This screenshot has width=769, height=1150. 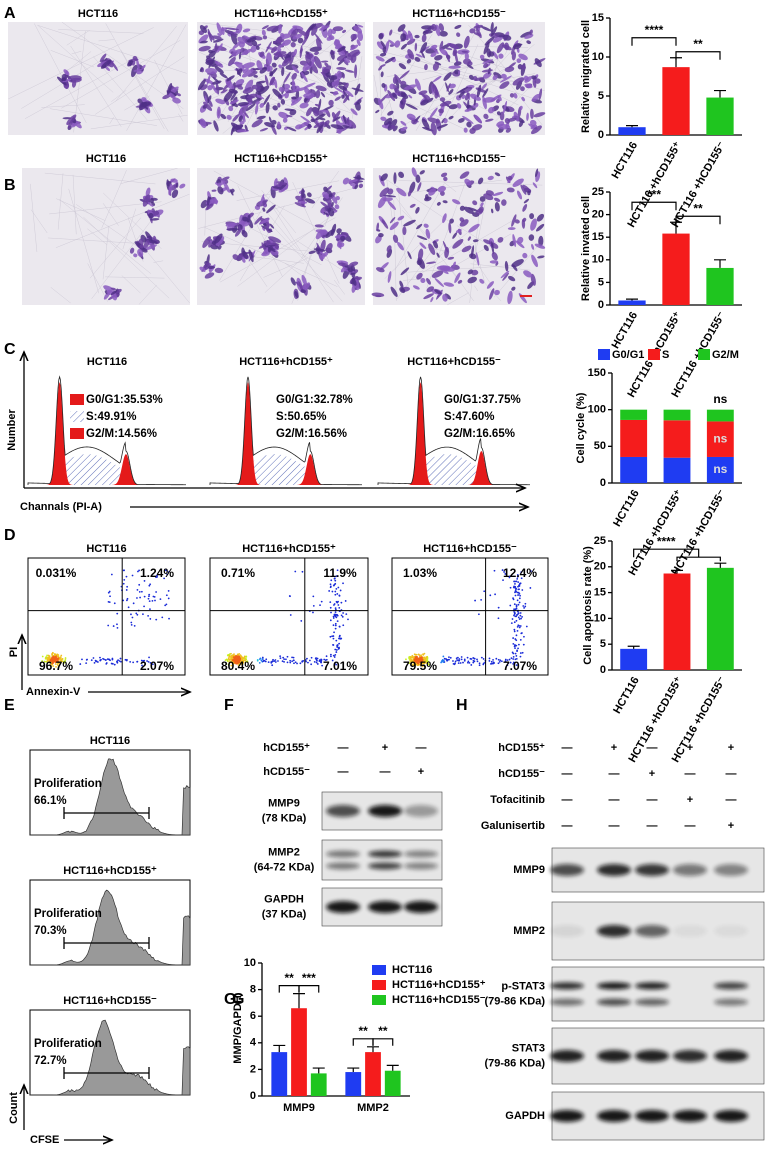 What do you see at coordinates (157, 666) in the screenshot?
I see `label: 2.07%` at bounding box center [157, 666].